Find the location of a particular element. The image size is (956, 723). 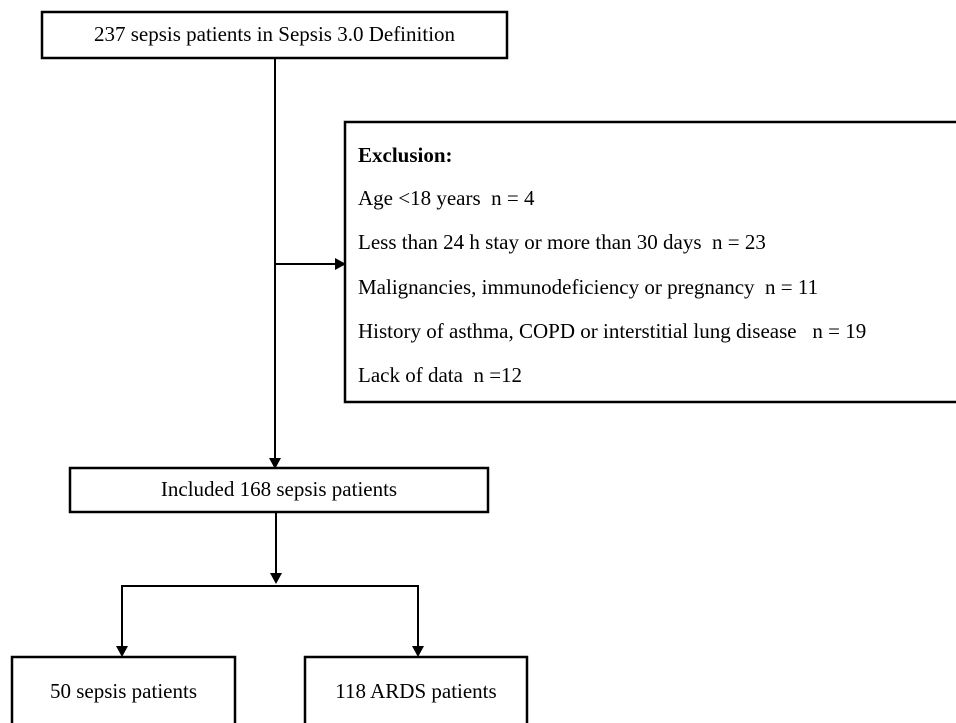

exclusion-item: Lack of data n =12 is located at coordinates (440, 375).